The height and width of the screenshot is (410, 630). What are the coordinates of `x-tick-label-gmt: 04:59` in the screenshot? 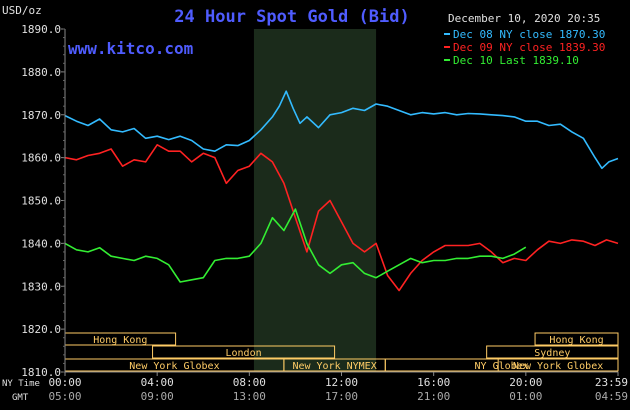 It's located at (611, 396).